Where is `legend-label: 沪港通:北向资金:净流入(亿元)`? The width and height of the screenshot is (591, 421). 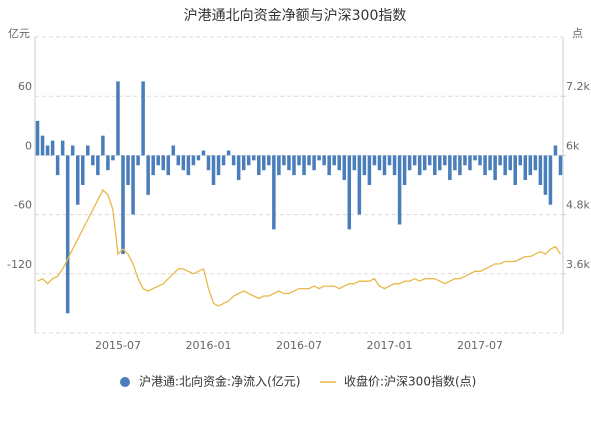
legend-label: 沪港通:北向资金:净流入(亿元) is located at coordinates (219, 381).